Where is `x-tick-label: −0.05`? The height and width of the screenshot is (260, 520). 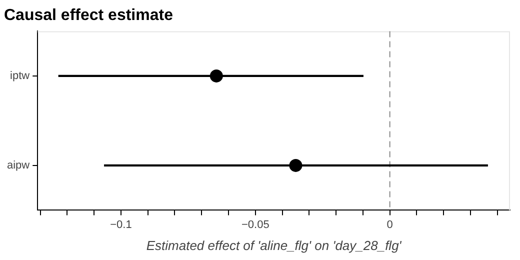 x-tick-label: −0.05 is located at coordinates (255, 224).